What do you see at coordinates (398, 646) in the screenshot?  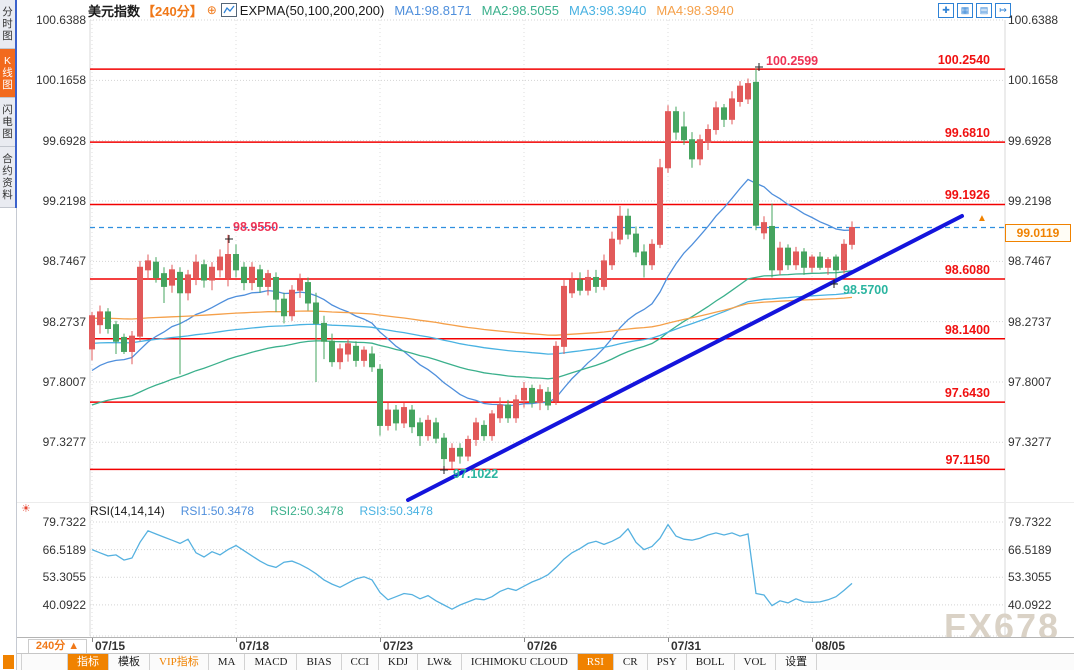 I see `date-label: 07/23` at bounding box center [398, 646].